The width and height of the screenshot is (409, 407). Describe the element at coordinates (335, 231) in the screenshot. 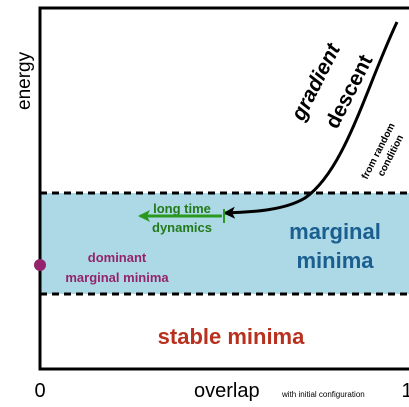

I see `marginal-label: marginal` at that location.